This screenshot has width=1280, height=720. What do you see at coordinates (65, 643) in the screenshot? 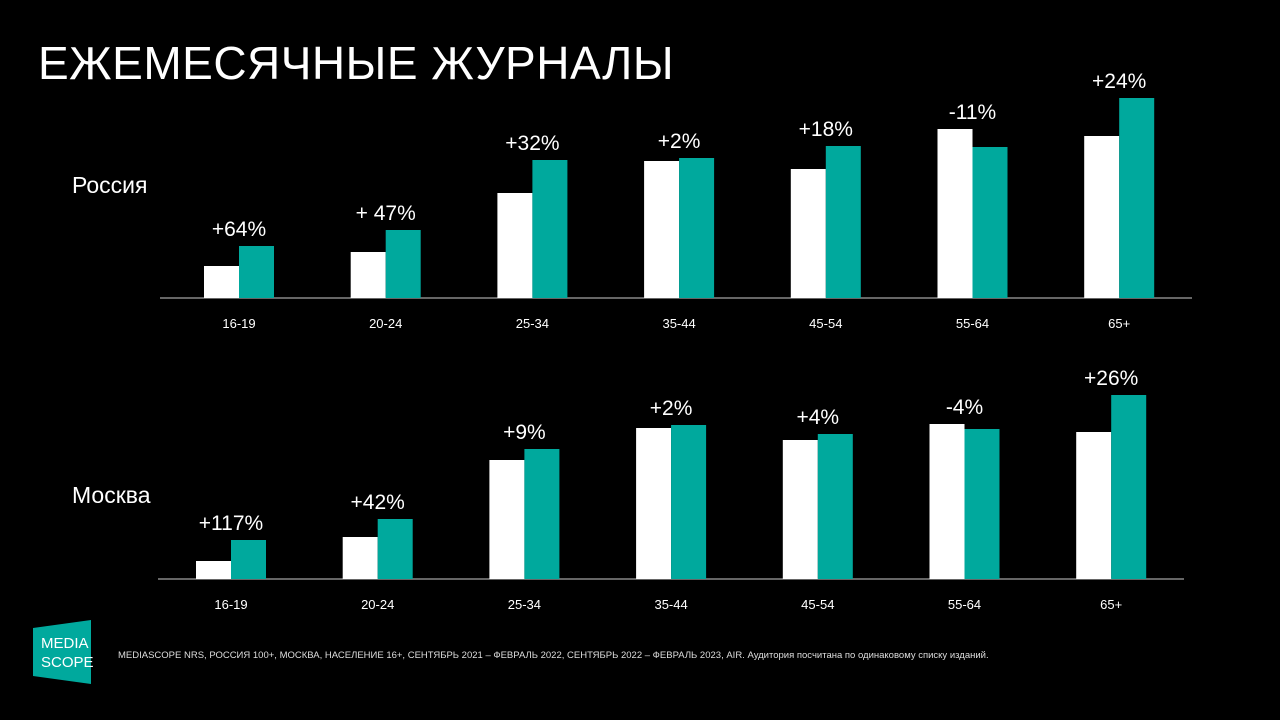
I see `svg-text: MEDIA` at bounding box center [65, 643].